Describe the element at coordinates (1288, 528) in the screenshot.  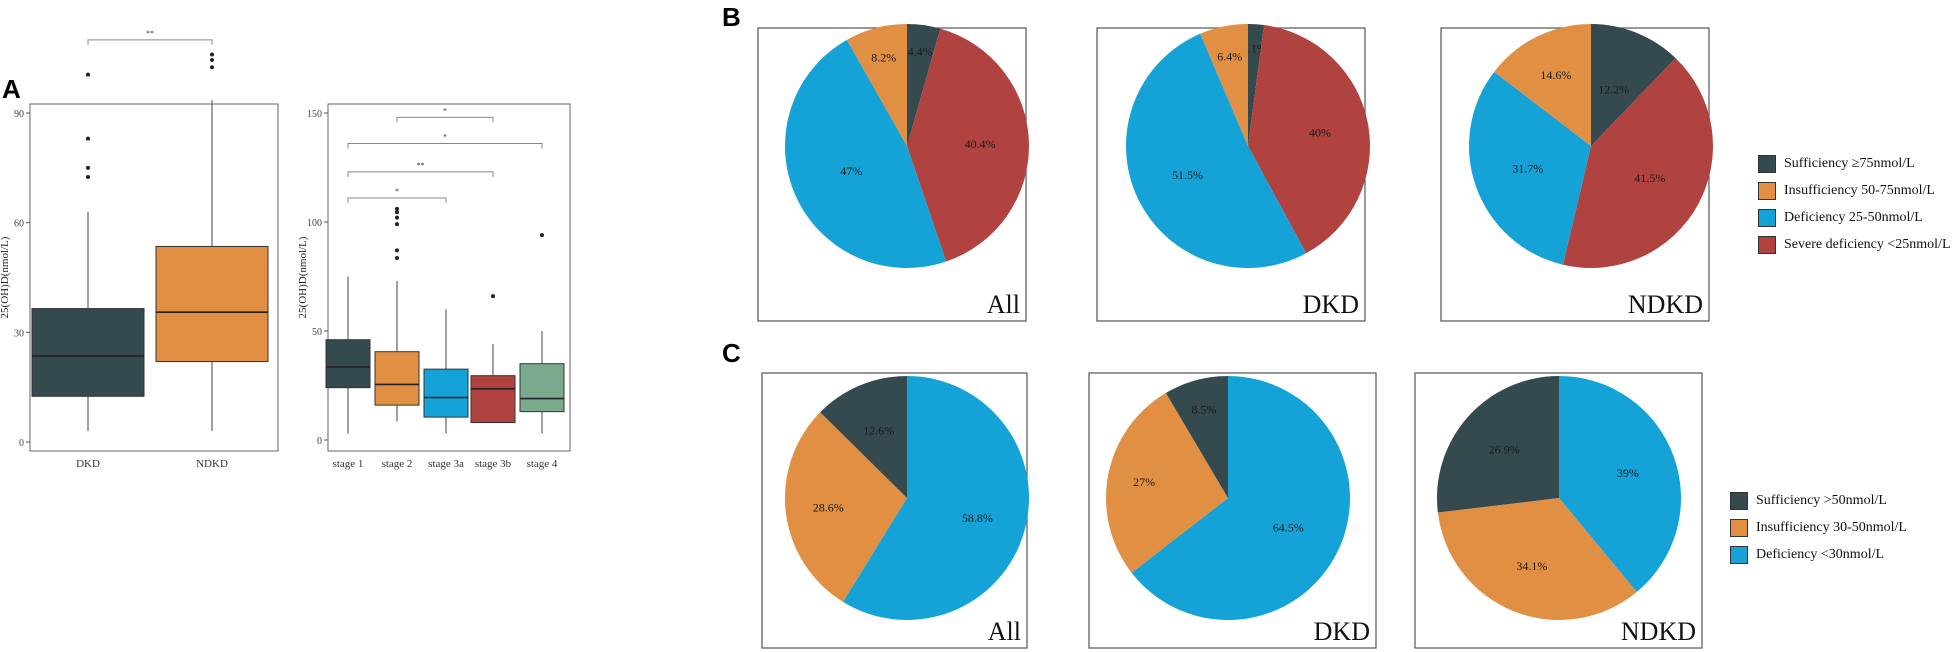
I see `pie-slice-label: 64.5%` at that location.